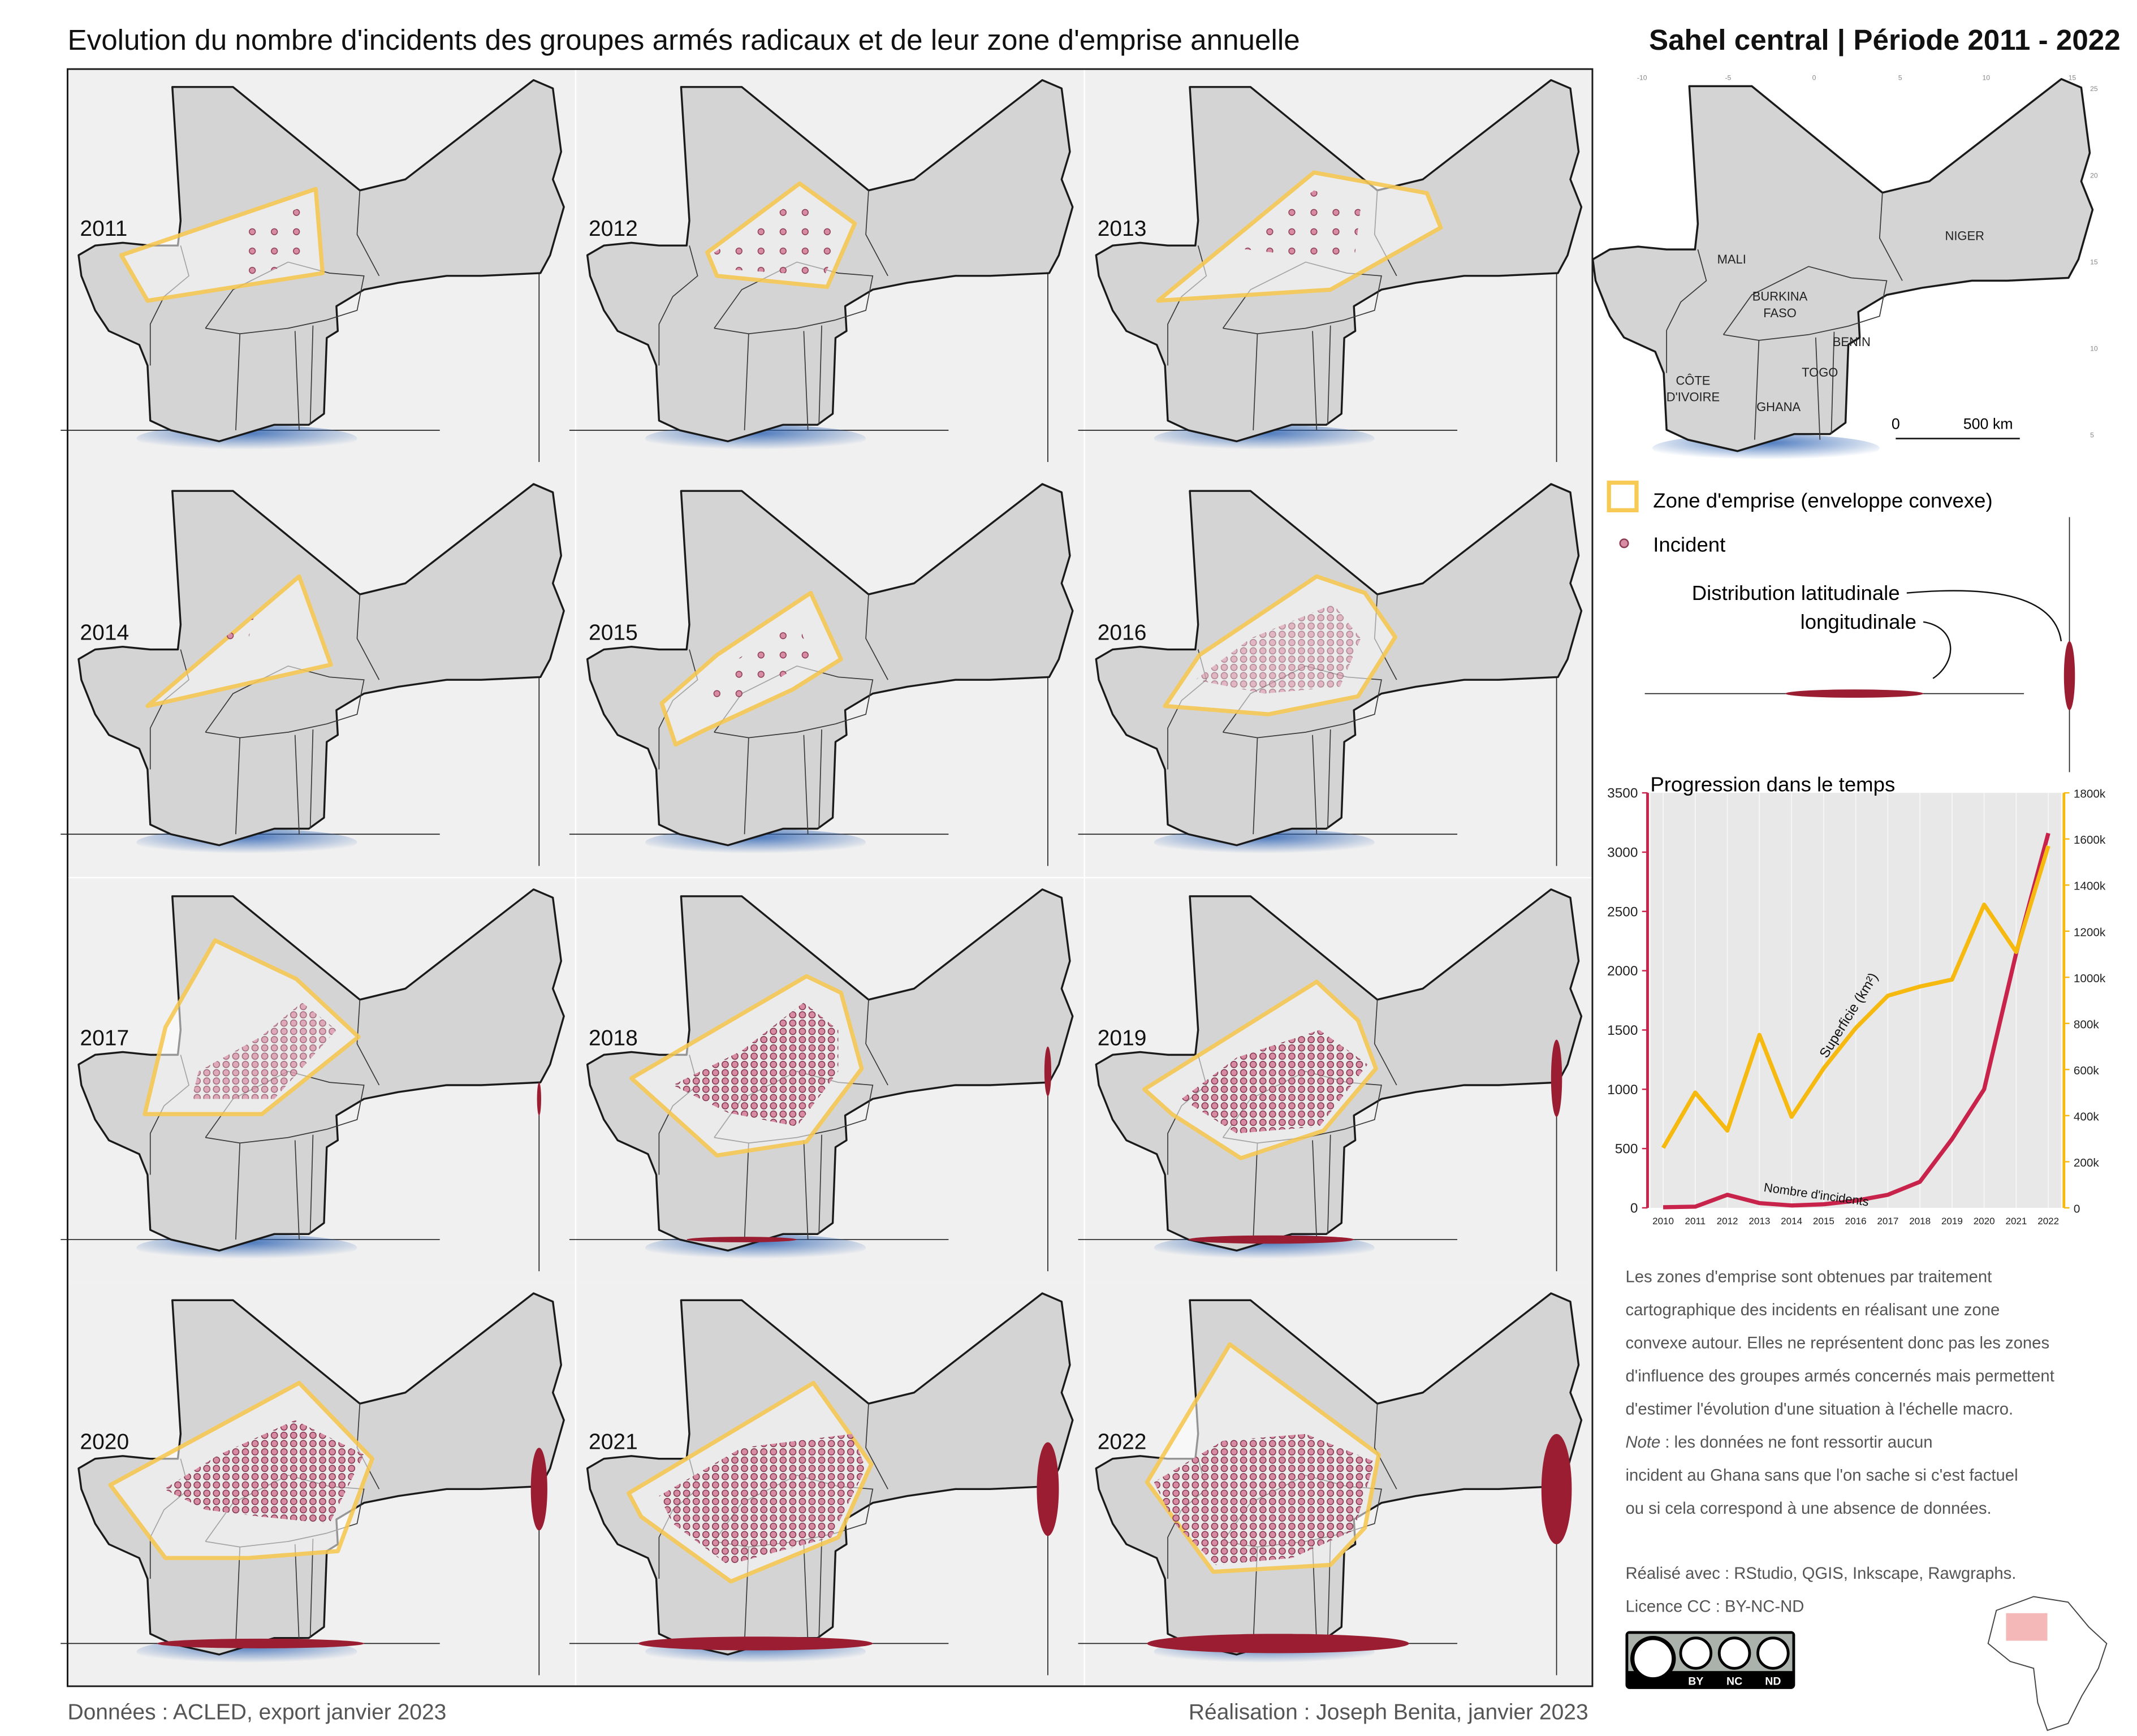 This screenshot has height=1736, width=2137. What do you see at coordinates (2092, 435) in the screenshot?
I see `lat-label: 5` at bounding box center [2092, 435].